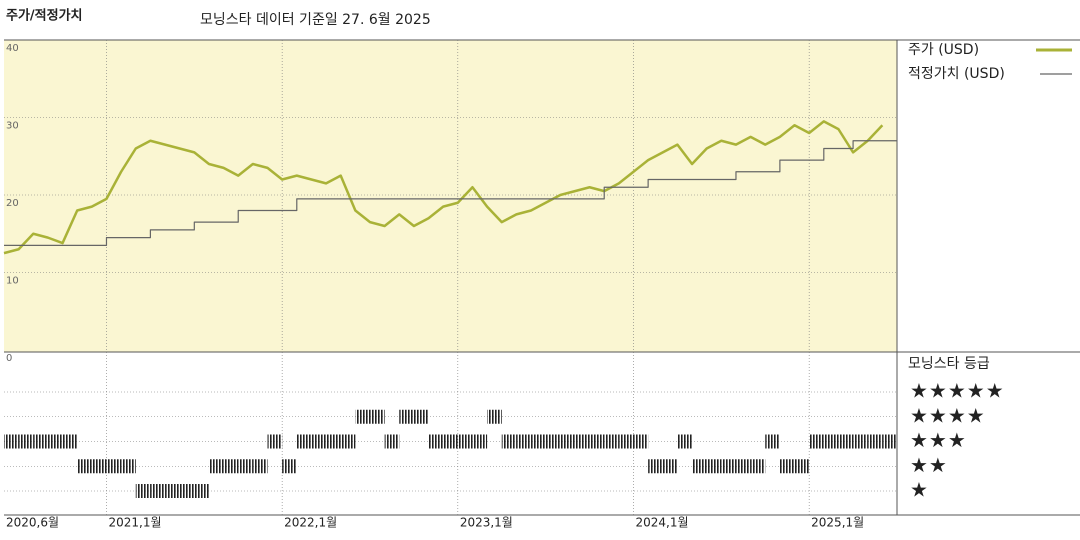 The image size is (1080, 540). I want to click on y-tick-label: 0, so click(9, 358).